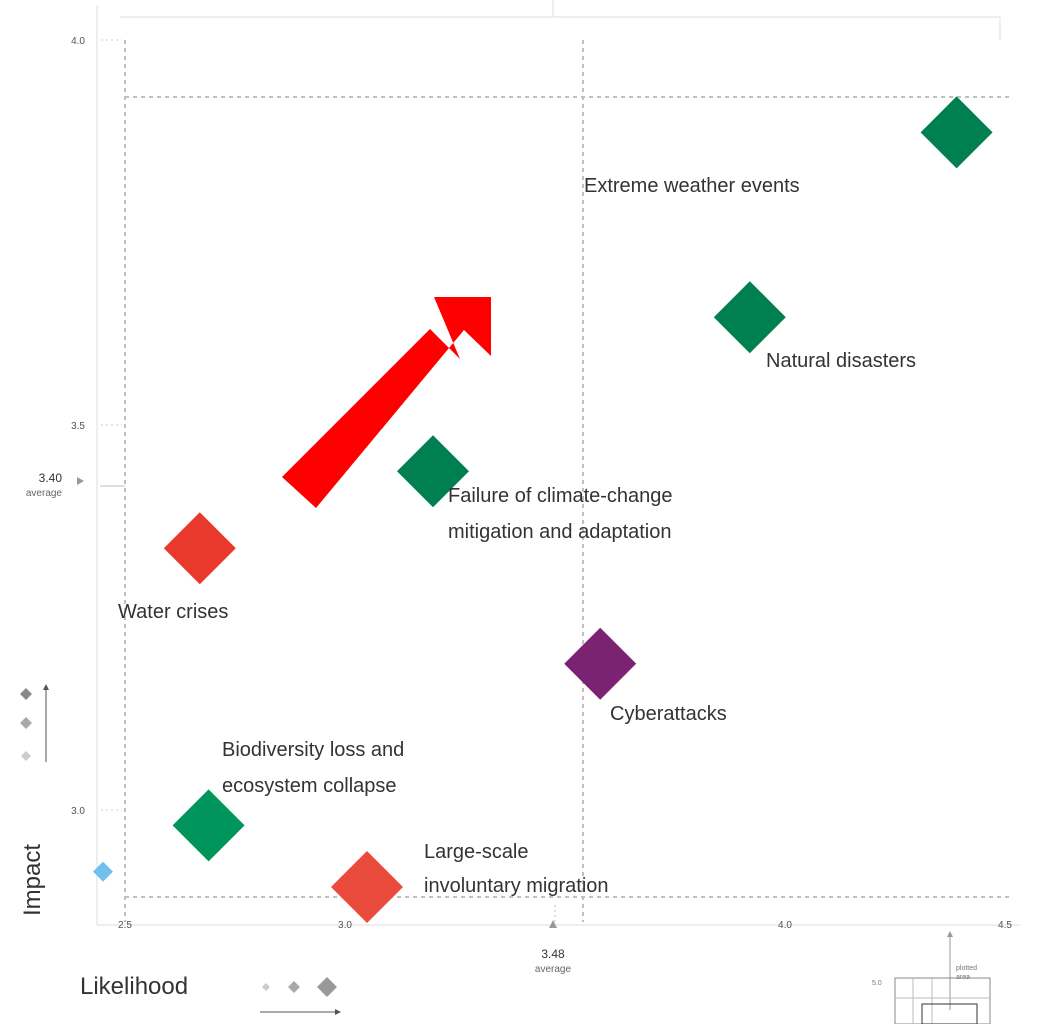 This screenshot has height=1024, width=1047. What do you see at coordinates (26, 694) in the screenshot?
I see `impact-legend-large-diamond-icon` at bounding box center [26, 694].